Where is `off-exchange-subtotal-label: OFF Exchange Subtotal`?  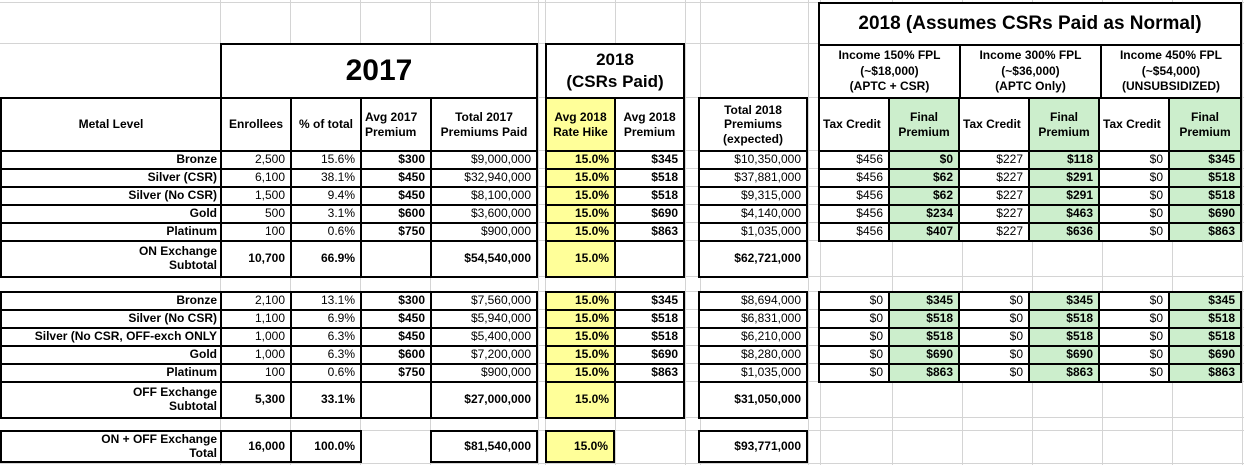
off-exchange-subtotal-label: OFF Exchange Subtotal is located at coordinates (111, 400).